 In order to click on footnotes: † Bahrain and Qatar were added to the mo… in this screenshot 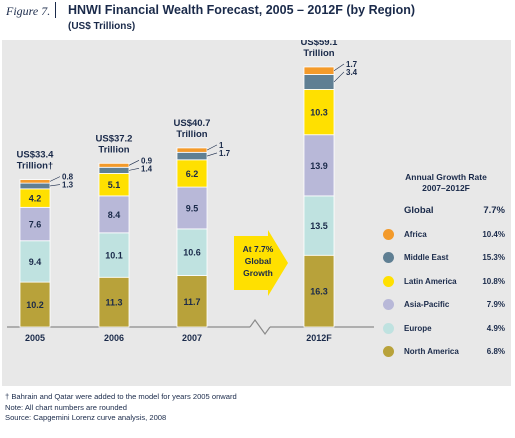, I will do `click(121, 408)`.